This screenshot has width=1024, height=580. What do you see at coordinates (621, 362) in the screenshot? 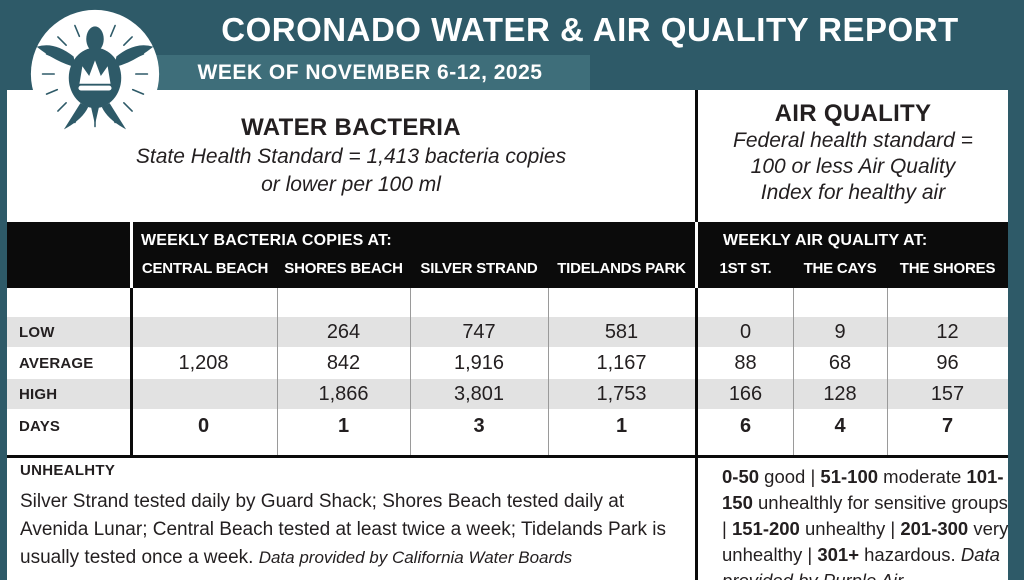
I see `value-avg-tidelands-park: 1,167` at bounding box center [621, 362].